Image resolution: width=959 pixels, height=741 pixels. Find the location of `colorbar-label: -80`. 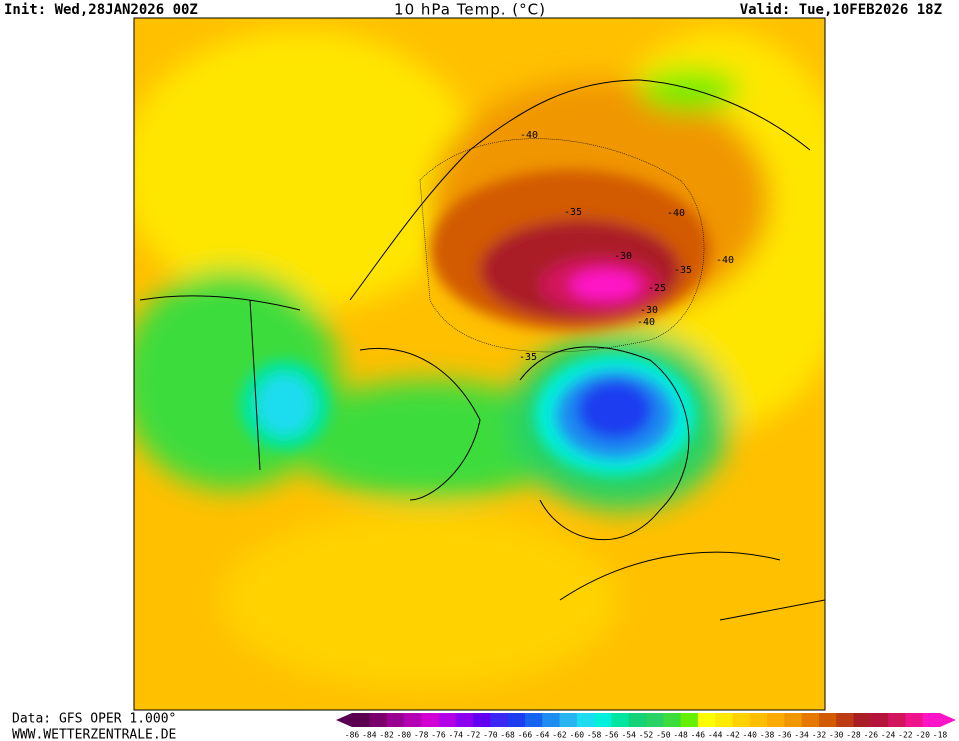

colorbar-label: -80 is located at coordinates (404, 735).